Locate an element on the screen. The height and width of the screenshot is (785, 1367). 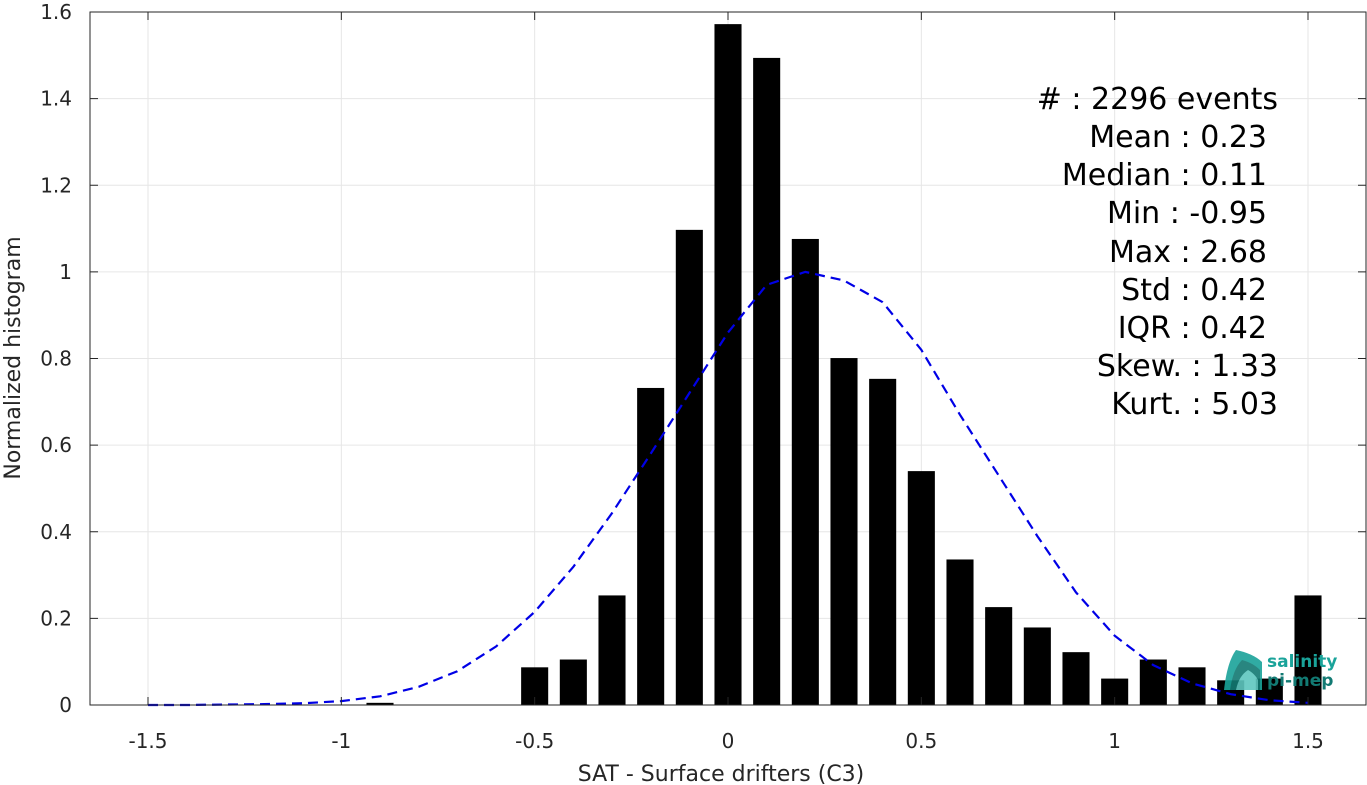
stat-skew: Skew. : 1.33 is located at coordinates (1187, 366).